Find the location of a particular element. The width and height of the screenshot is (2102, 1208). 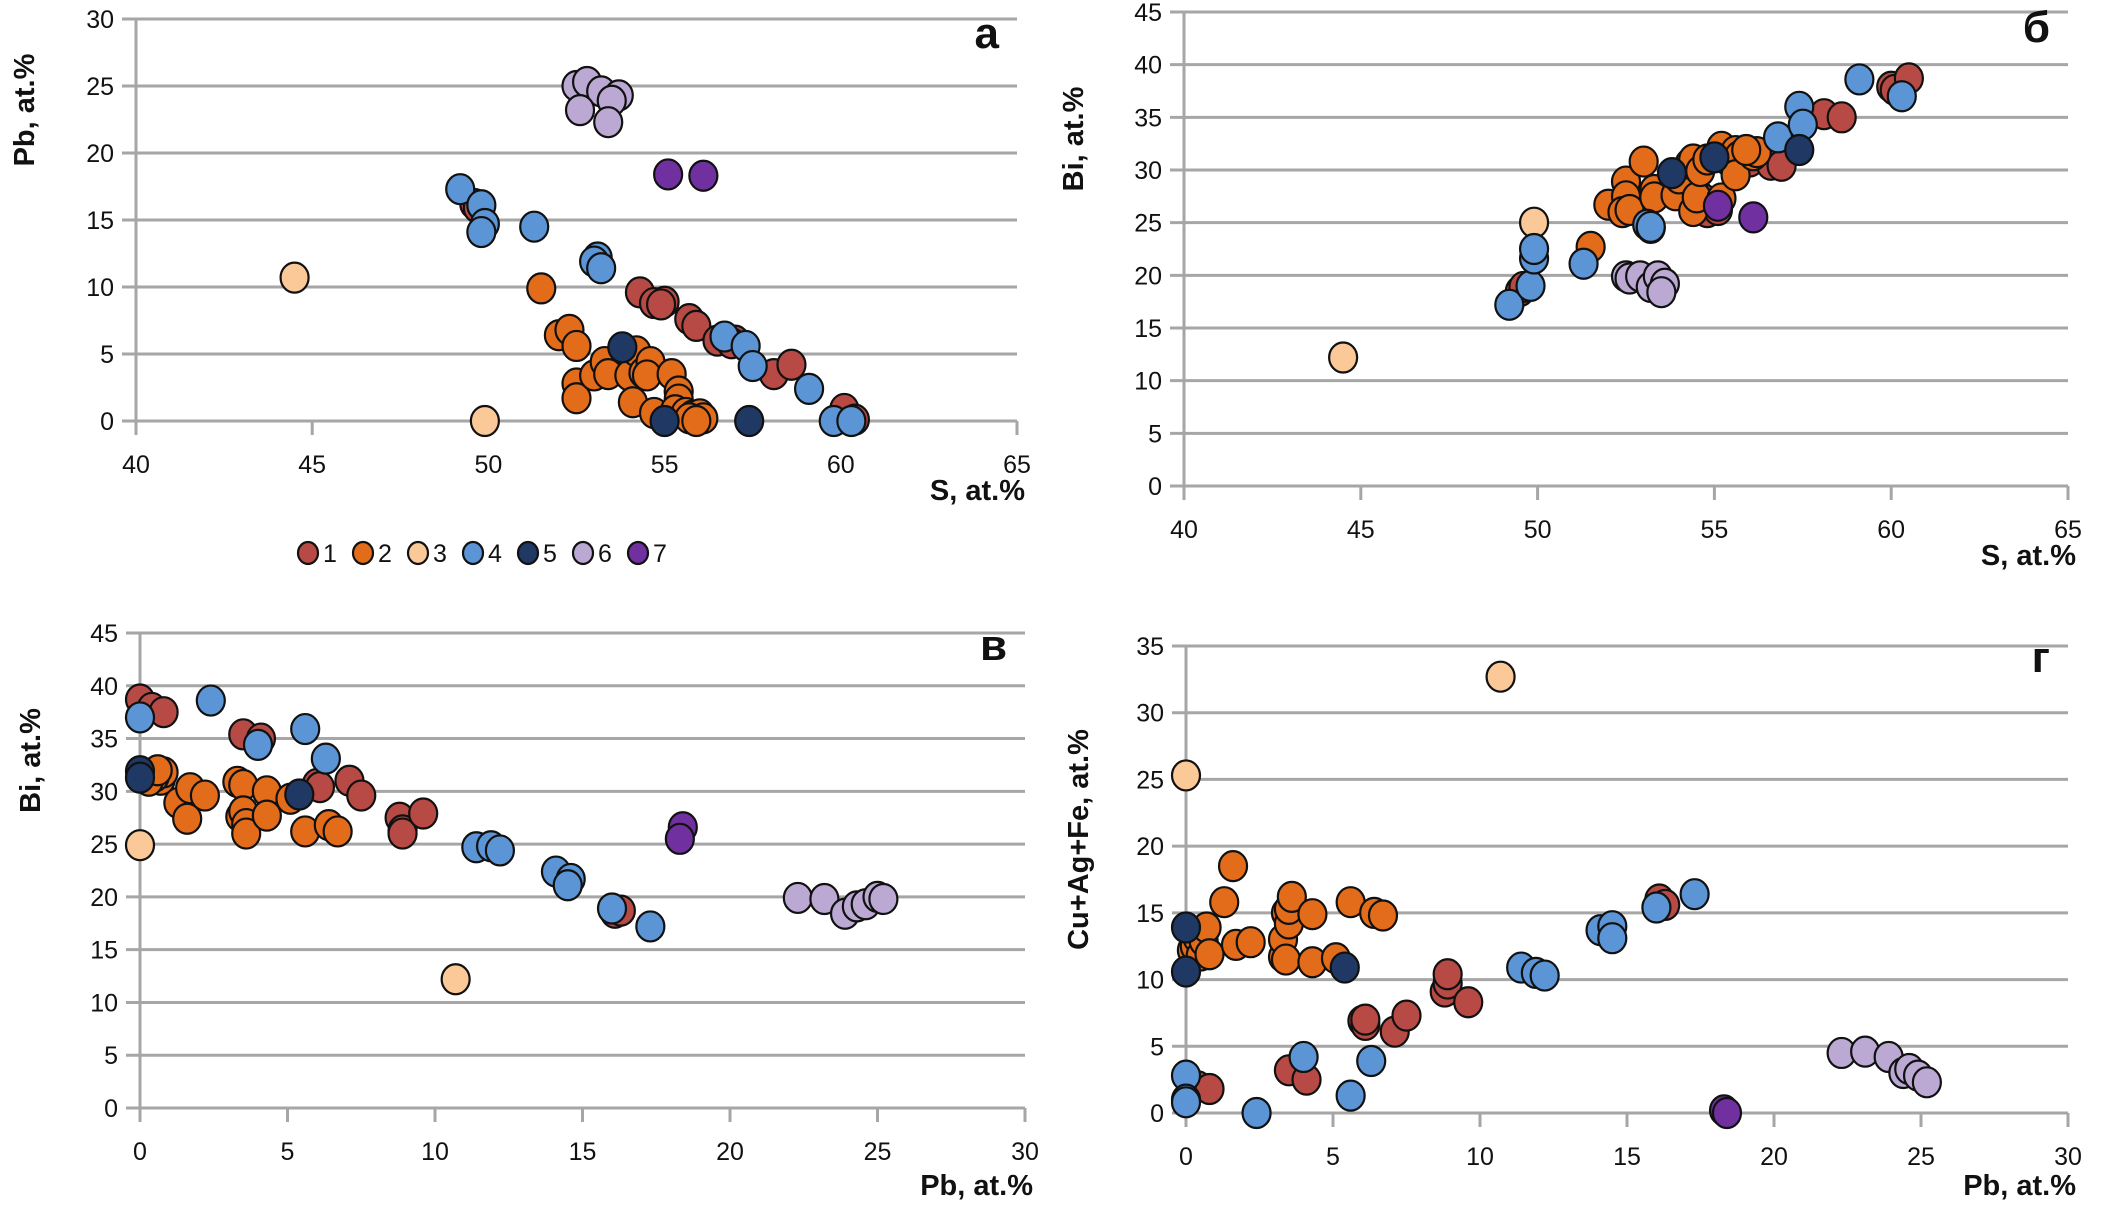

x-tick-label: 65 is located at coordinates (1017, 465).